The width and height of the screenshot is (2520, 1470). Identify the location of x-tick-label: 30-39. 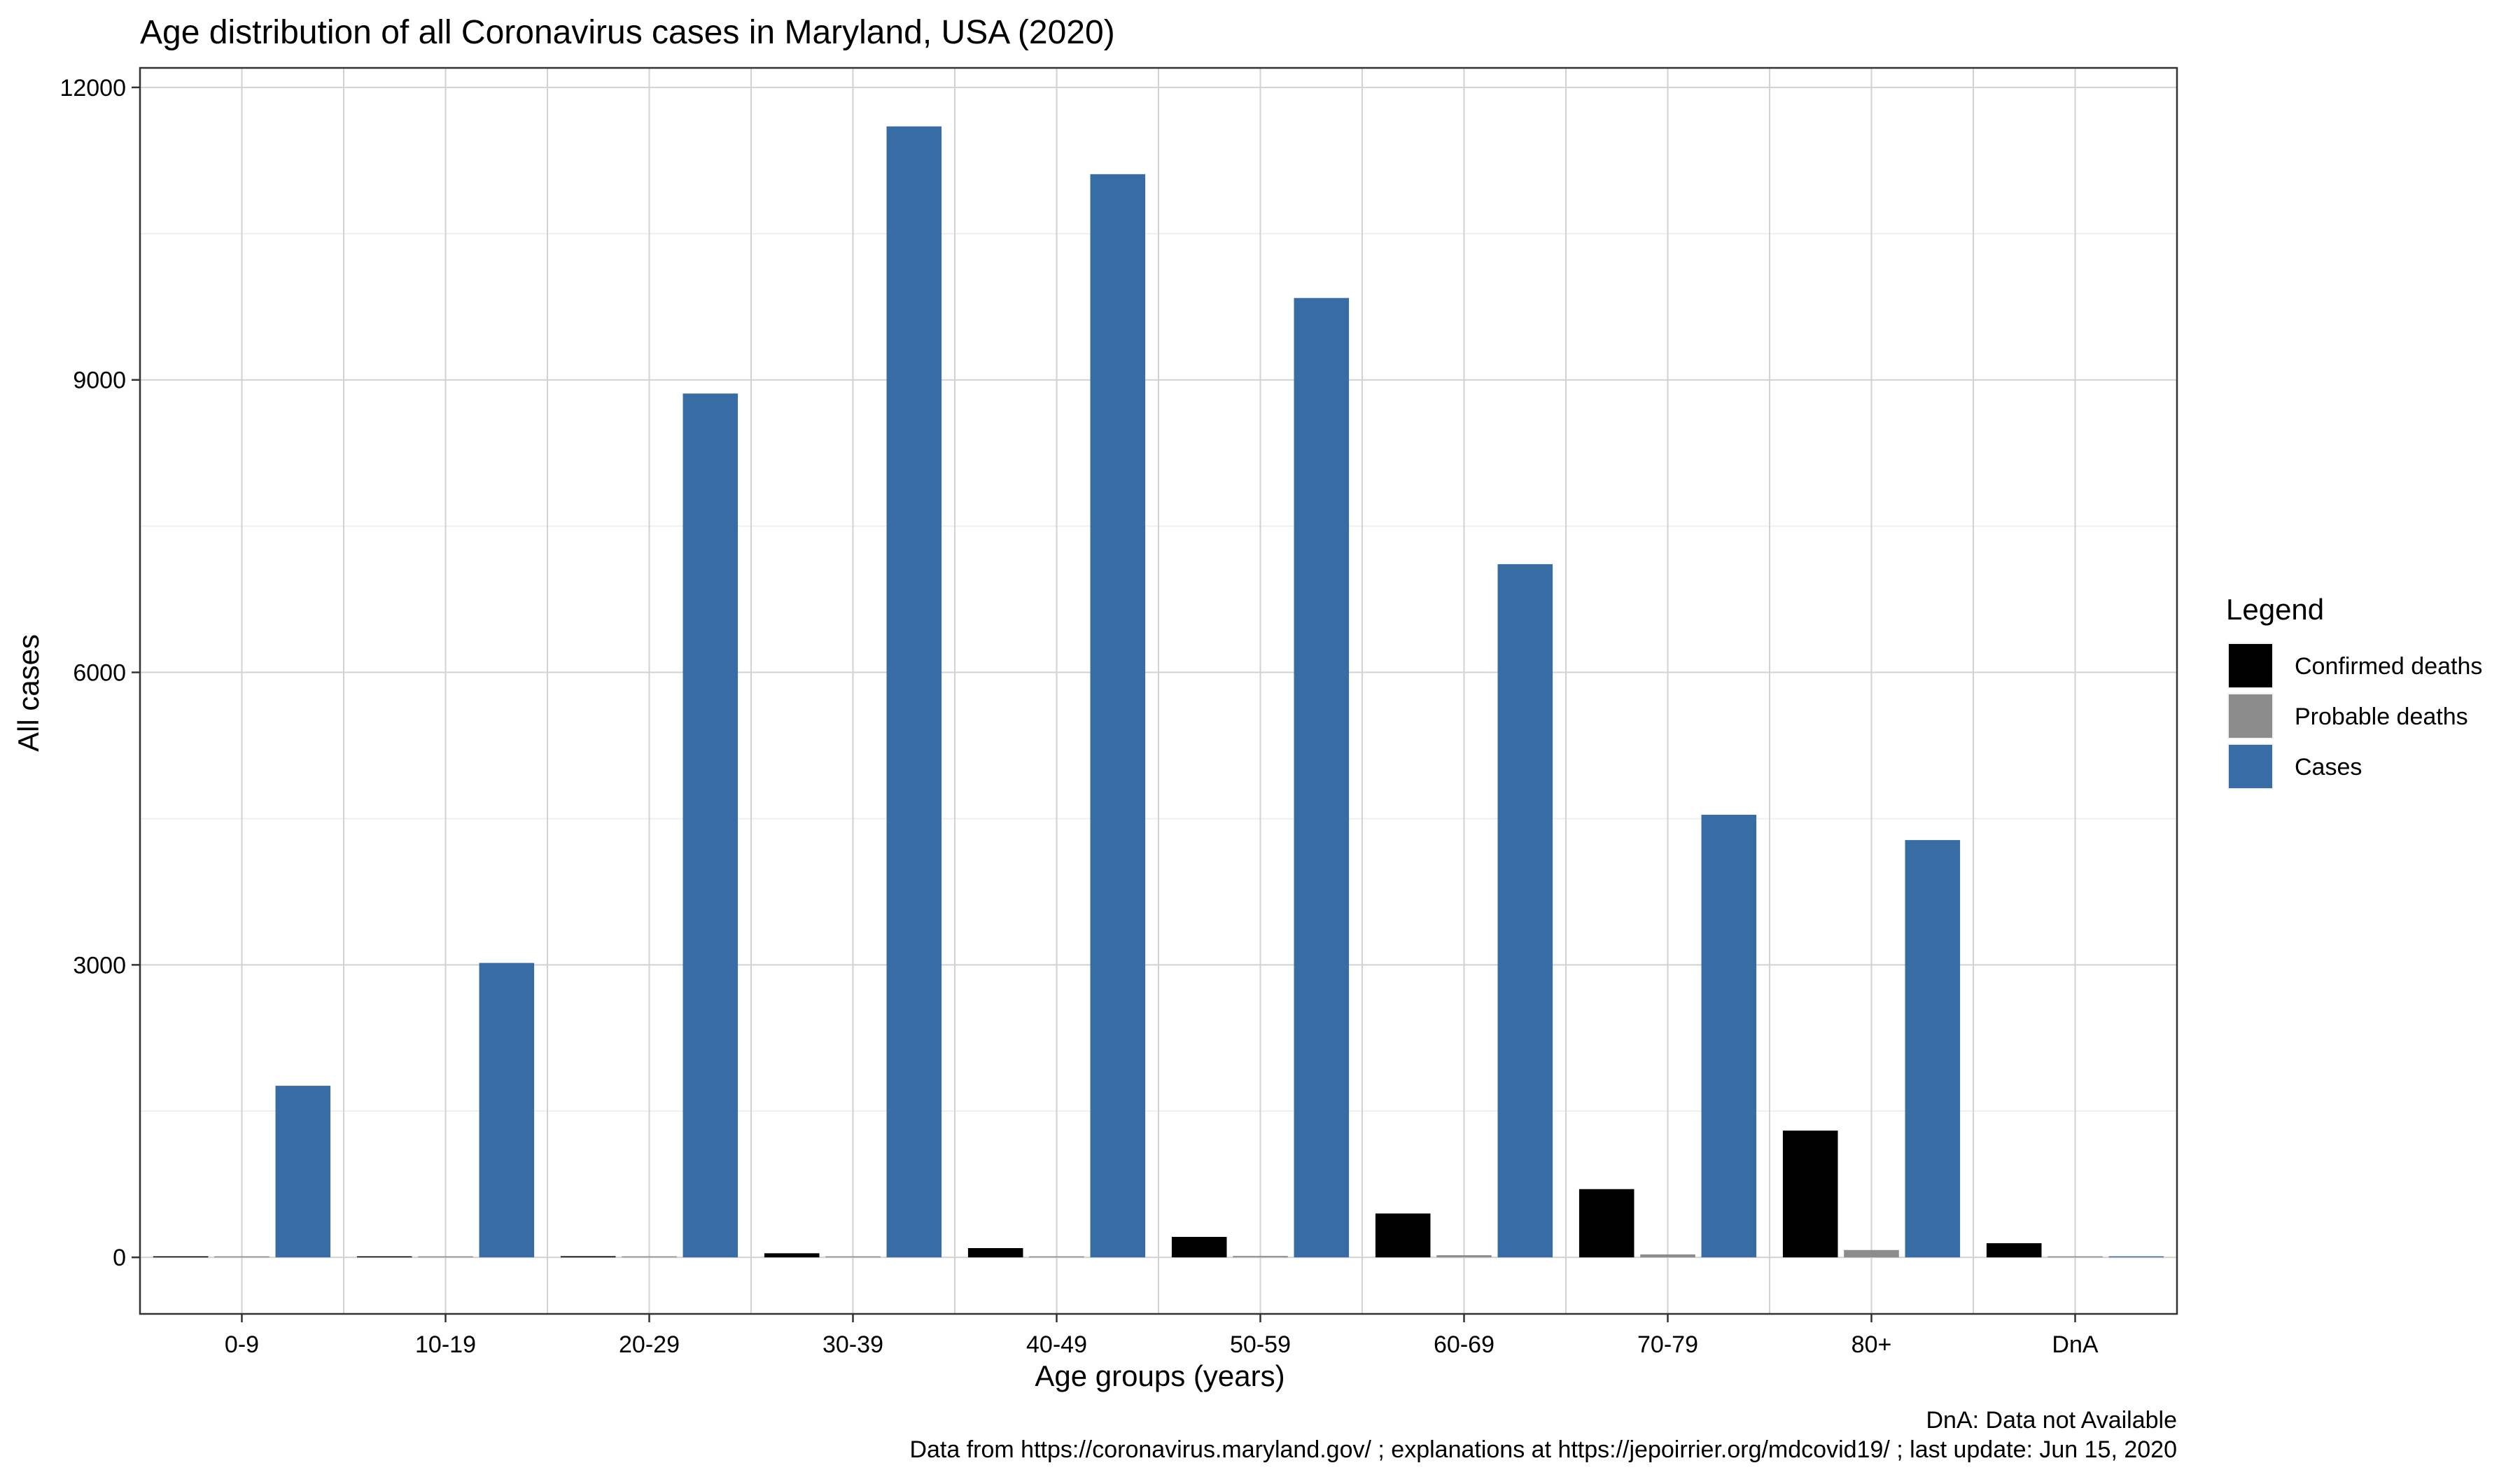
(852, 1344).